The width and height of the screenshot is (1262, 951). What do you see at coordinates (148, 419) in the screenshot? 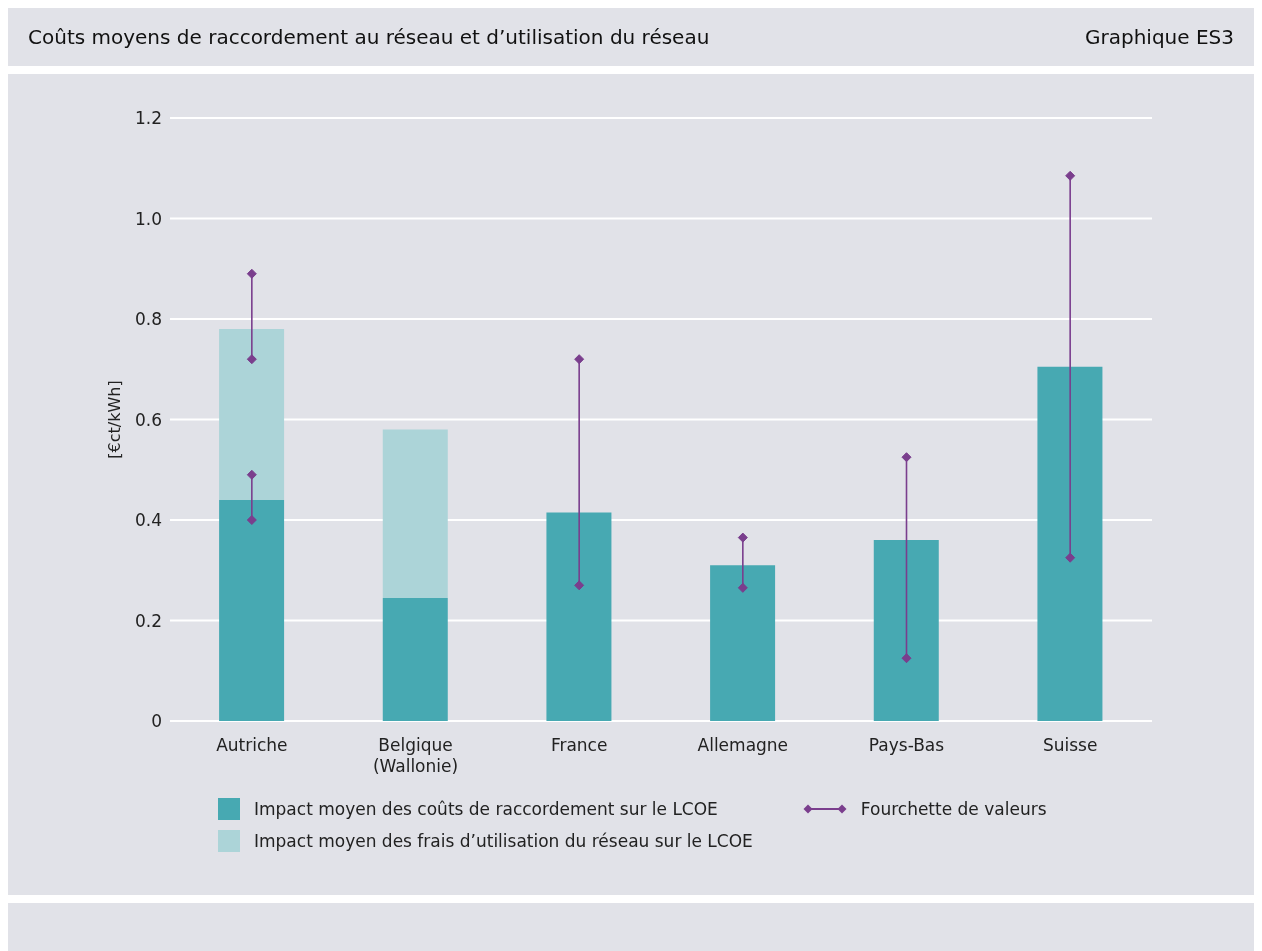
I see `y-tick-label: 0.6` at bounding box center [148, 419].